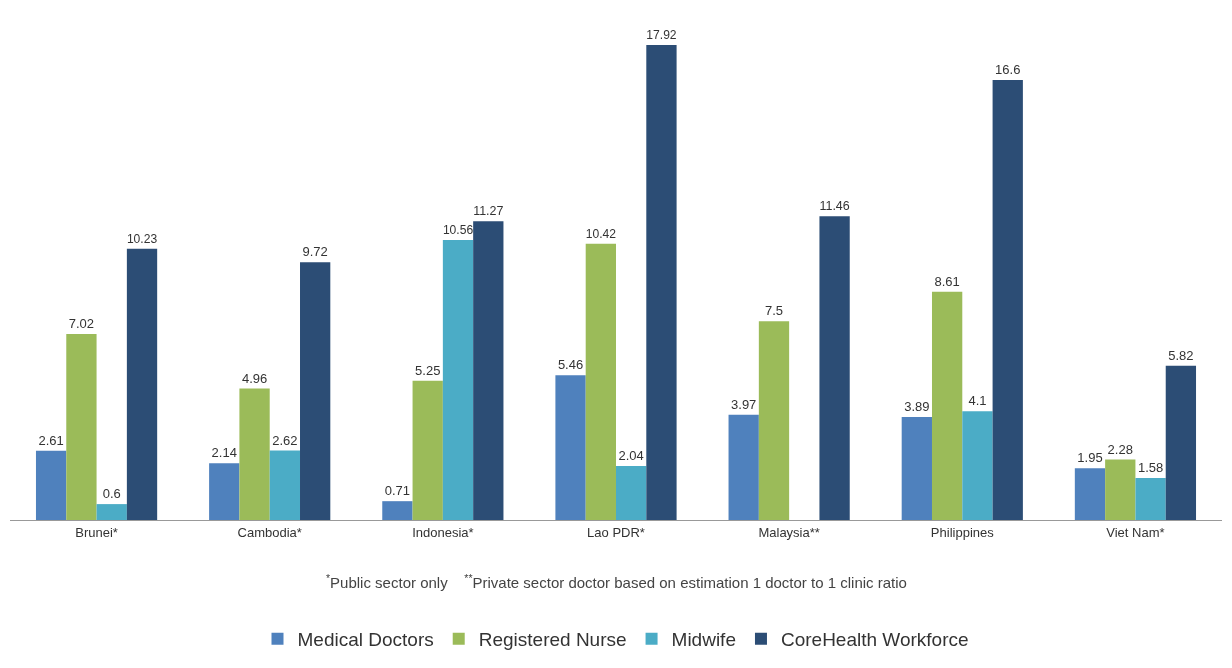 This screenshot has height=668, width=1232. What do you see at coordinates (962, 532) in the screenshot?
I see `x-tick-label: Philippines` at bounding box center [962, 532].